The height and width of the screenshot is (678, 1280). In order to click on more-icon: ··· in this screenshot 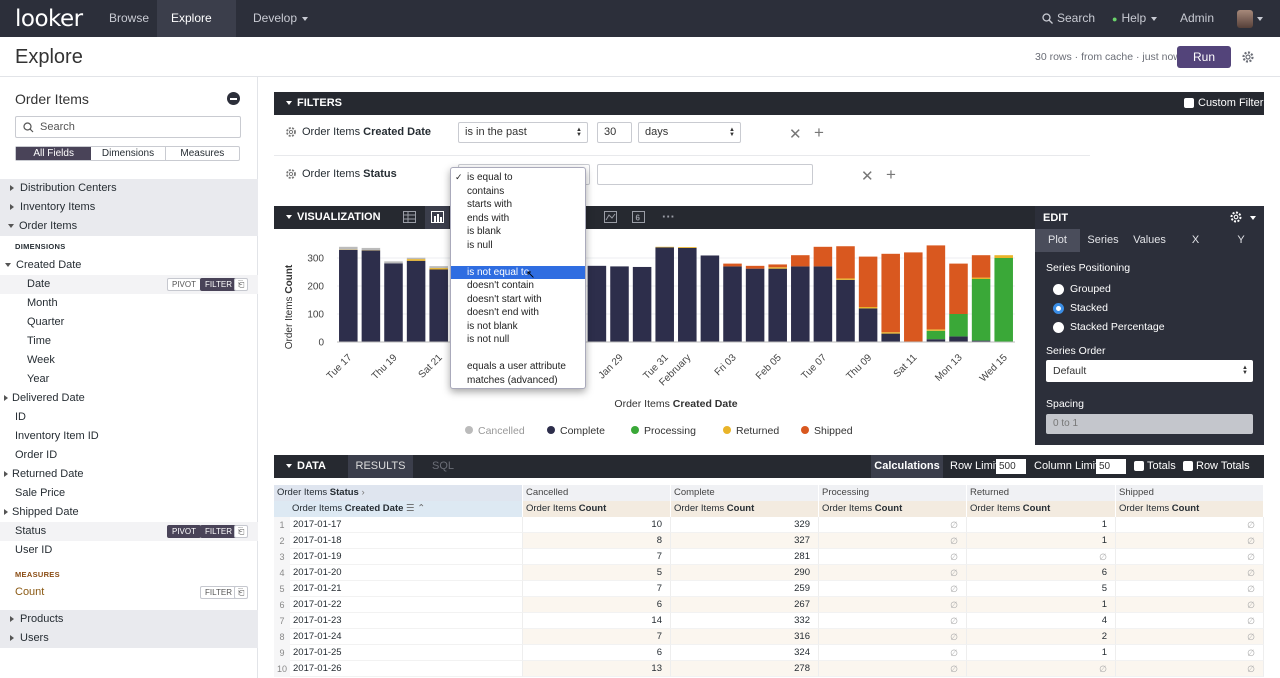, I will do `click(668, 216)`.